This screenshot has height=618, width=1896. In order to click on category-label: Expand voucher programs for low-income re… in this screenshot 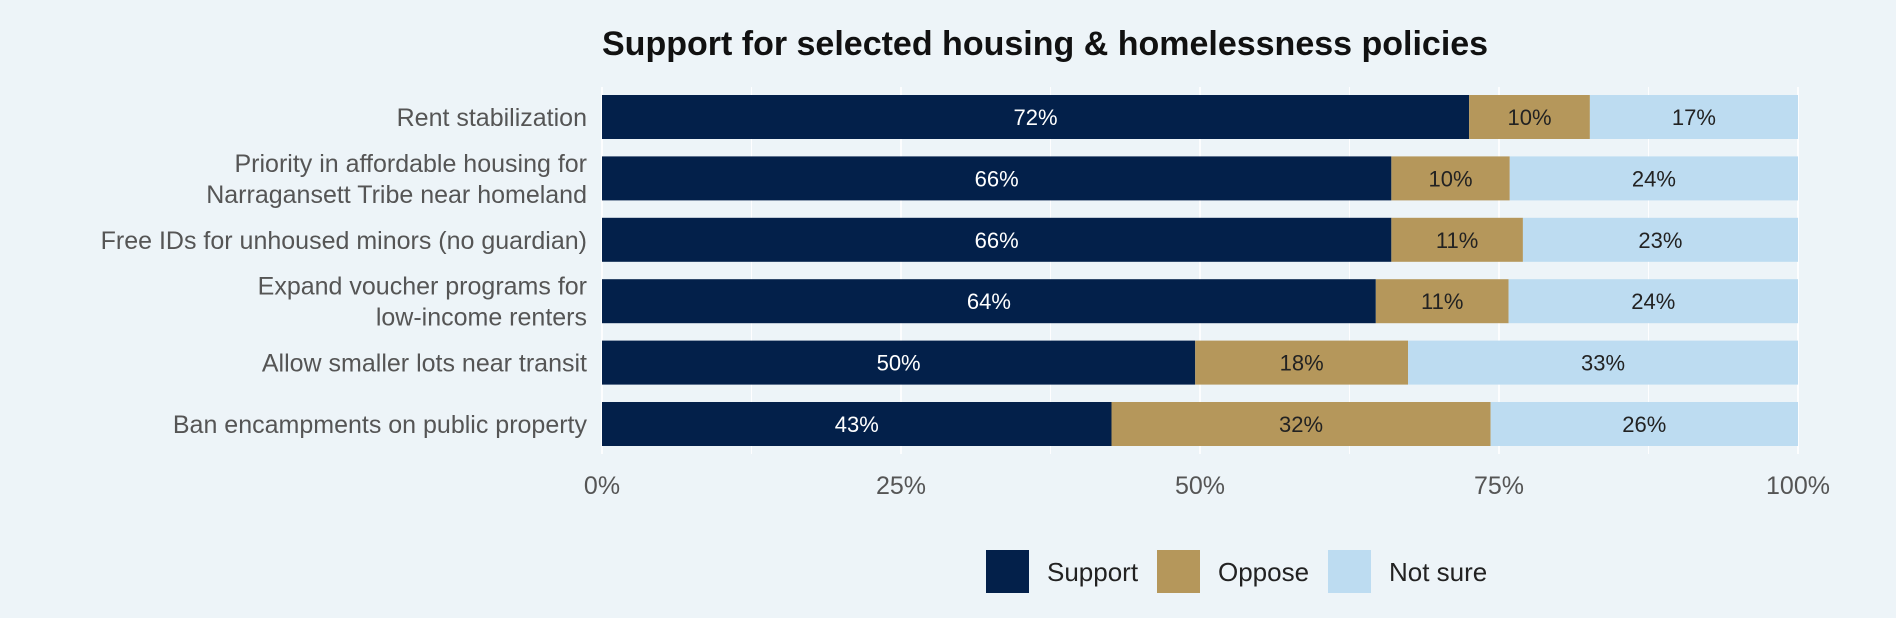, I will do `click(422, 302)`.